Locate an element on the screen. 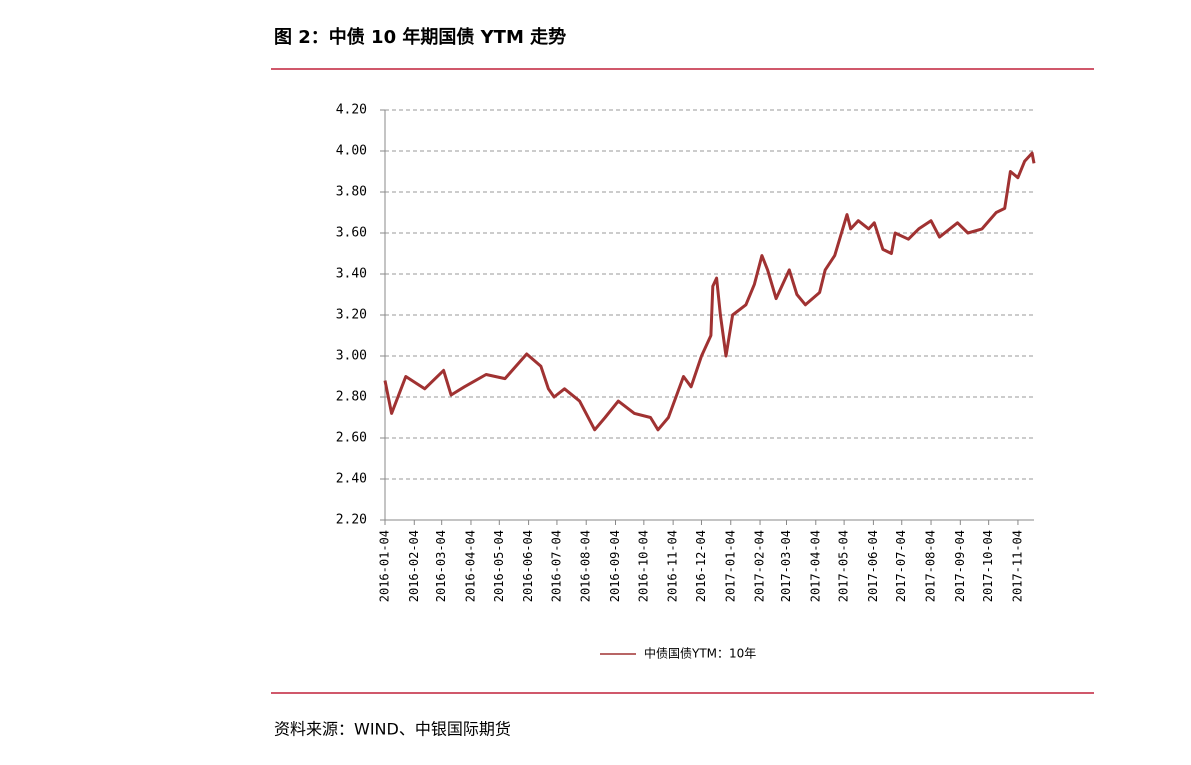 The image size is (1191, 765). x-tick-label: 2017-10-04 is located at coordinates (988, 566).